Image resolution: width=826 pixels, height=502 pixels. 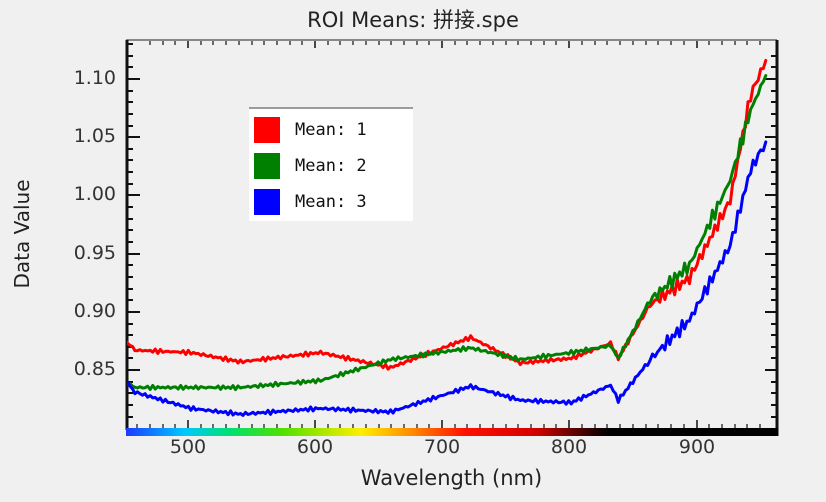 What do you see at coordinates (94, 78) in the screenshot?
I see `y-tick-label: 1.10` at bounding box center [94, 78].